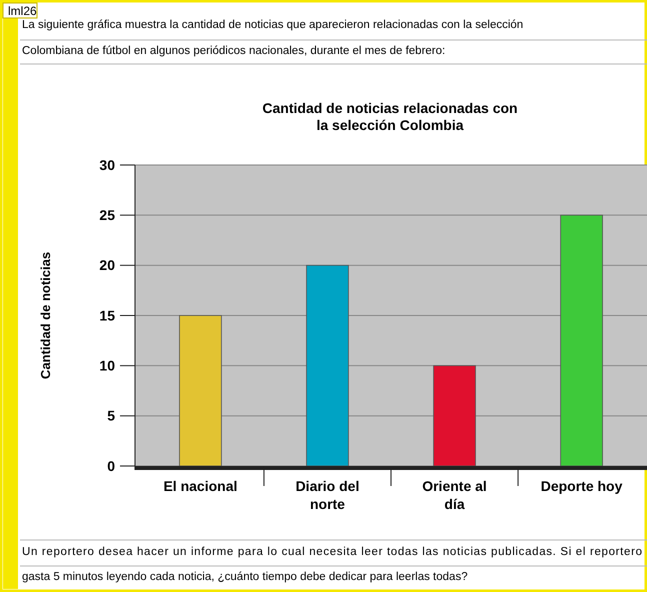 This screenshot has height=592, width=647. Describe the element at coordinates (111, 416) in the screenshot. I see `y-tick-label: 5` at that location.